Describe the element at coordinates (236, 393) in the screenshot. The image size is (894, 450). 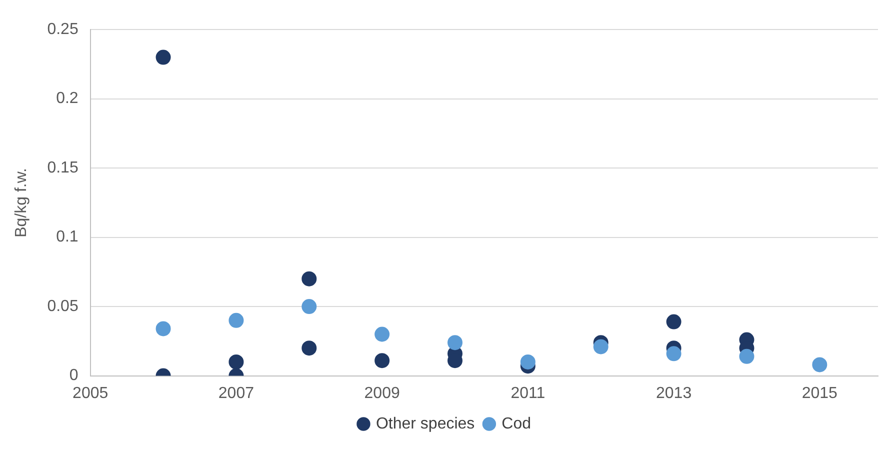
I see `x-tick-label: 2007` at that location.